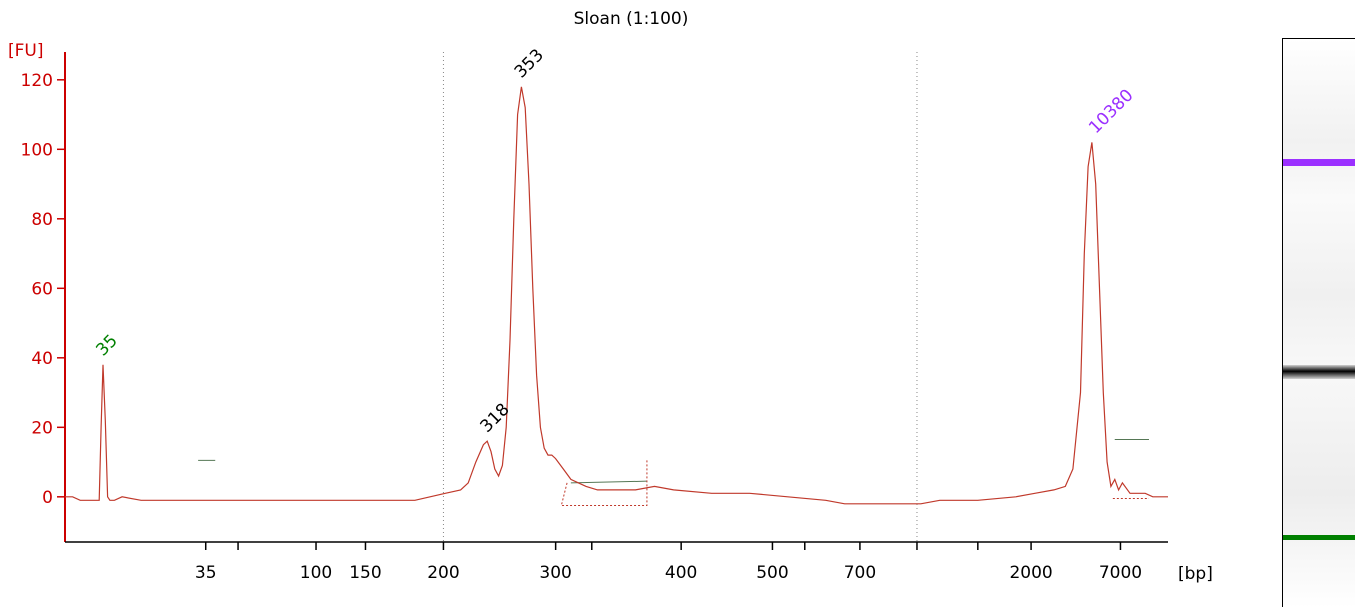 The width and height of the screenshot is (1355, 607). I want to click on x-tick-label: 7000, so click(1120, 573).